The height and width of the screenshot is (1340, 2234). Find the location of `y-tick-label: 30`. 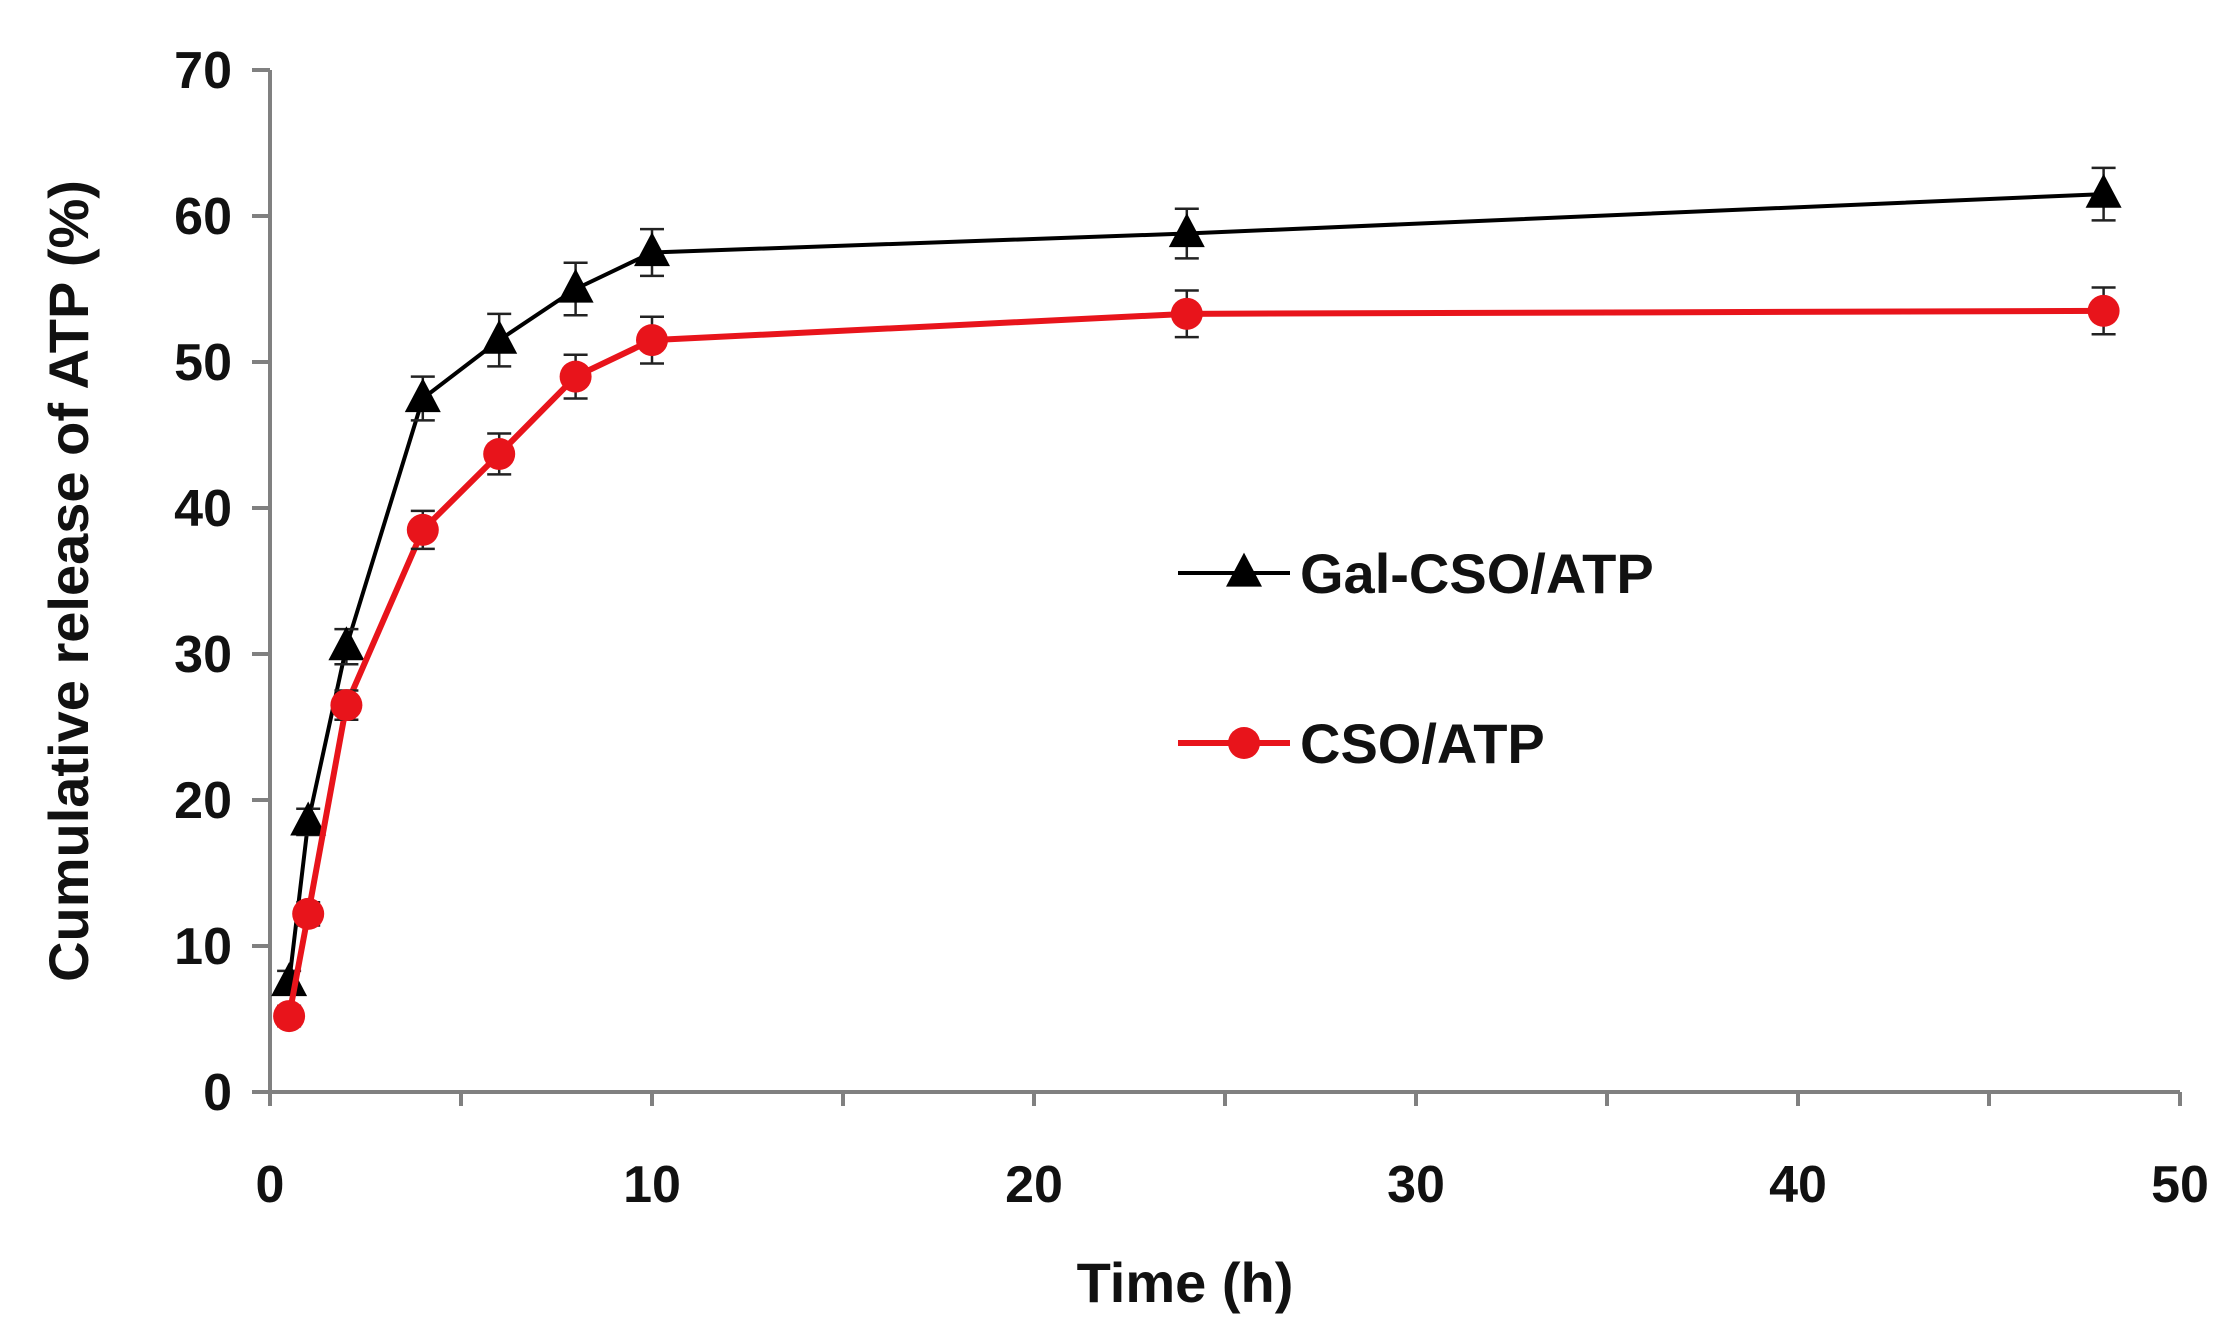

y-tick-label: 30 is located at coordinates (203, 655).